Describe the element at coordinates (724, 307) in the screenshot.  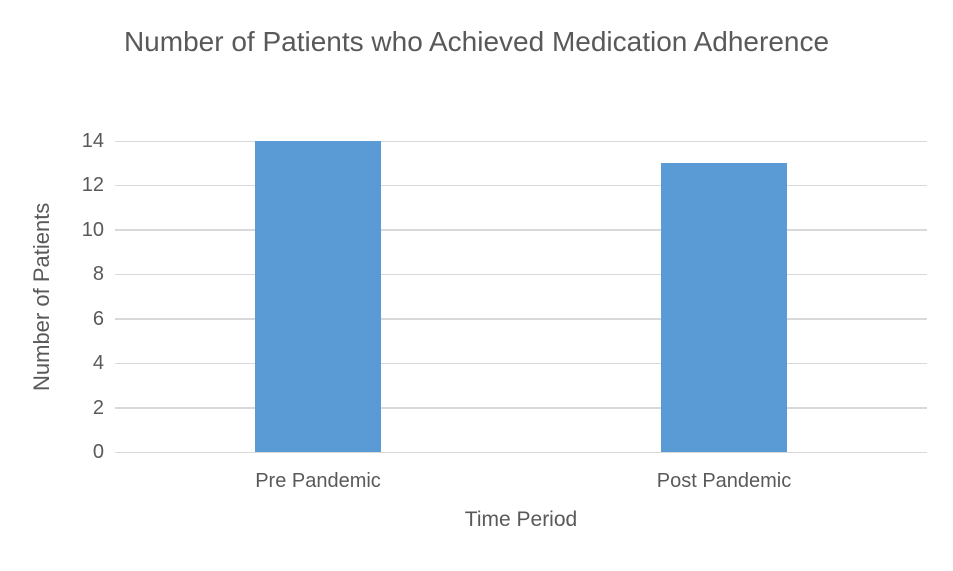
I see `bar-post-pandemic` at that location.